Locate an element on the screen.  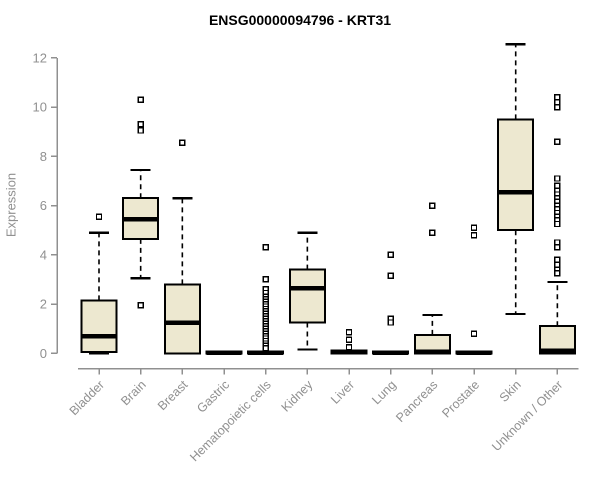
box-skin is located at coordinates (516, 175).